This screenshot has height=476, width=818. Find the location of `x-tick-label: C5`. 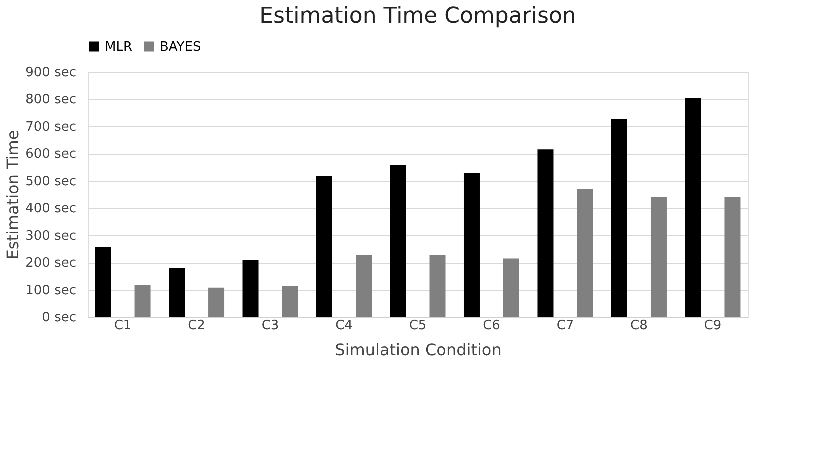

x-tick-label: C5 is located at coordinates (418, 326).